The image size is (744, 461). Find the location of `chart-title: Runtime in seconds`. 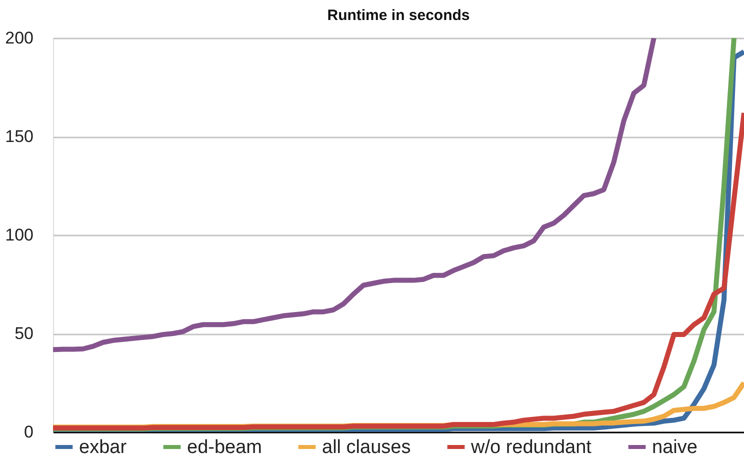

chart-title: Runtime in seconds is located at coordinates (398, 15).